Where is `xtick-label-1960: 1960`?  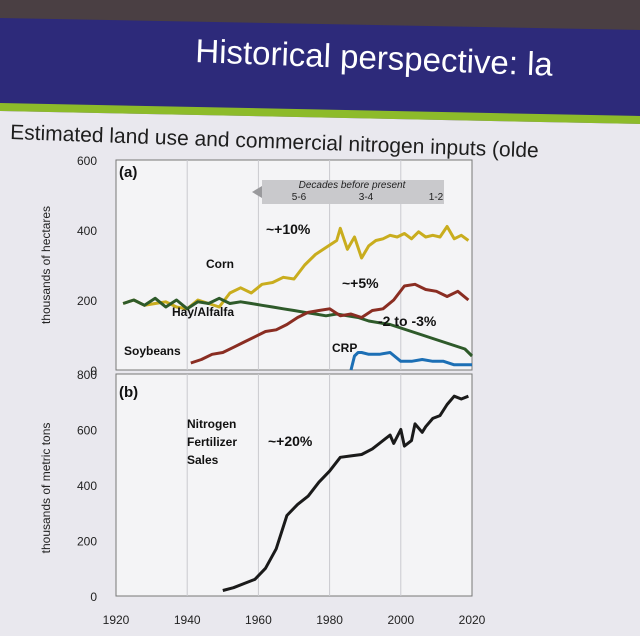 xtick-label-1960: 1960 is located at coordinates (258, 620).